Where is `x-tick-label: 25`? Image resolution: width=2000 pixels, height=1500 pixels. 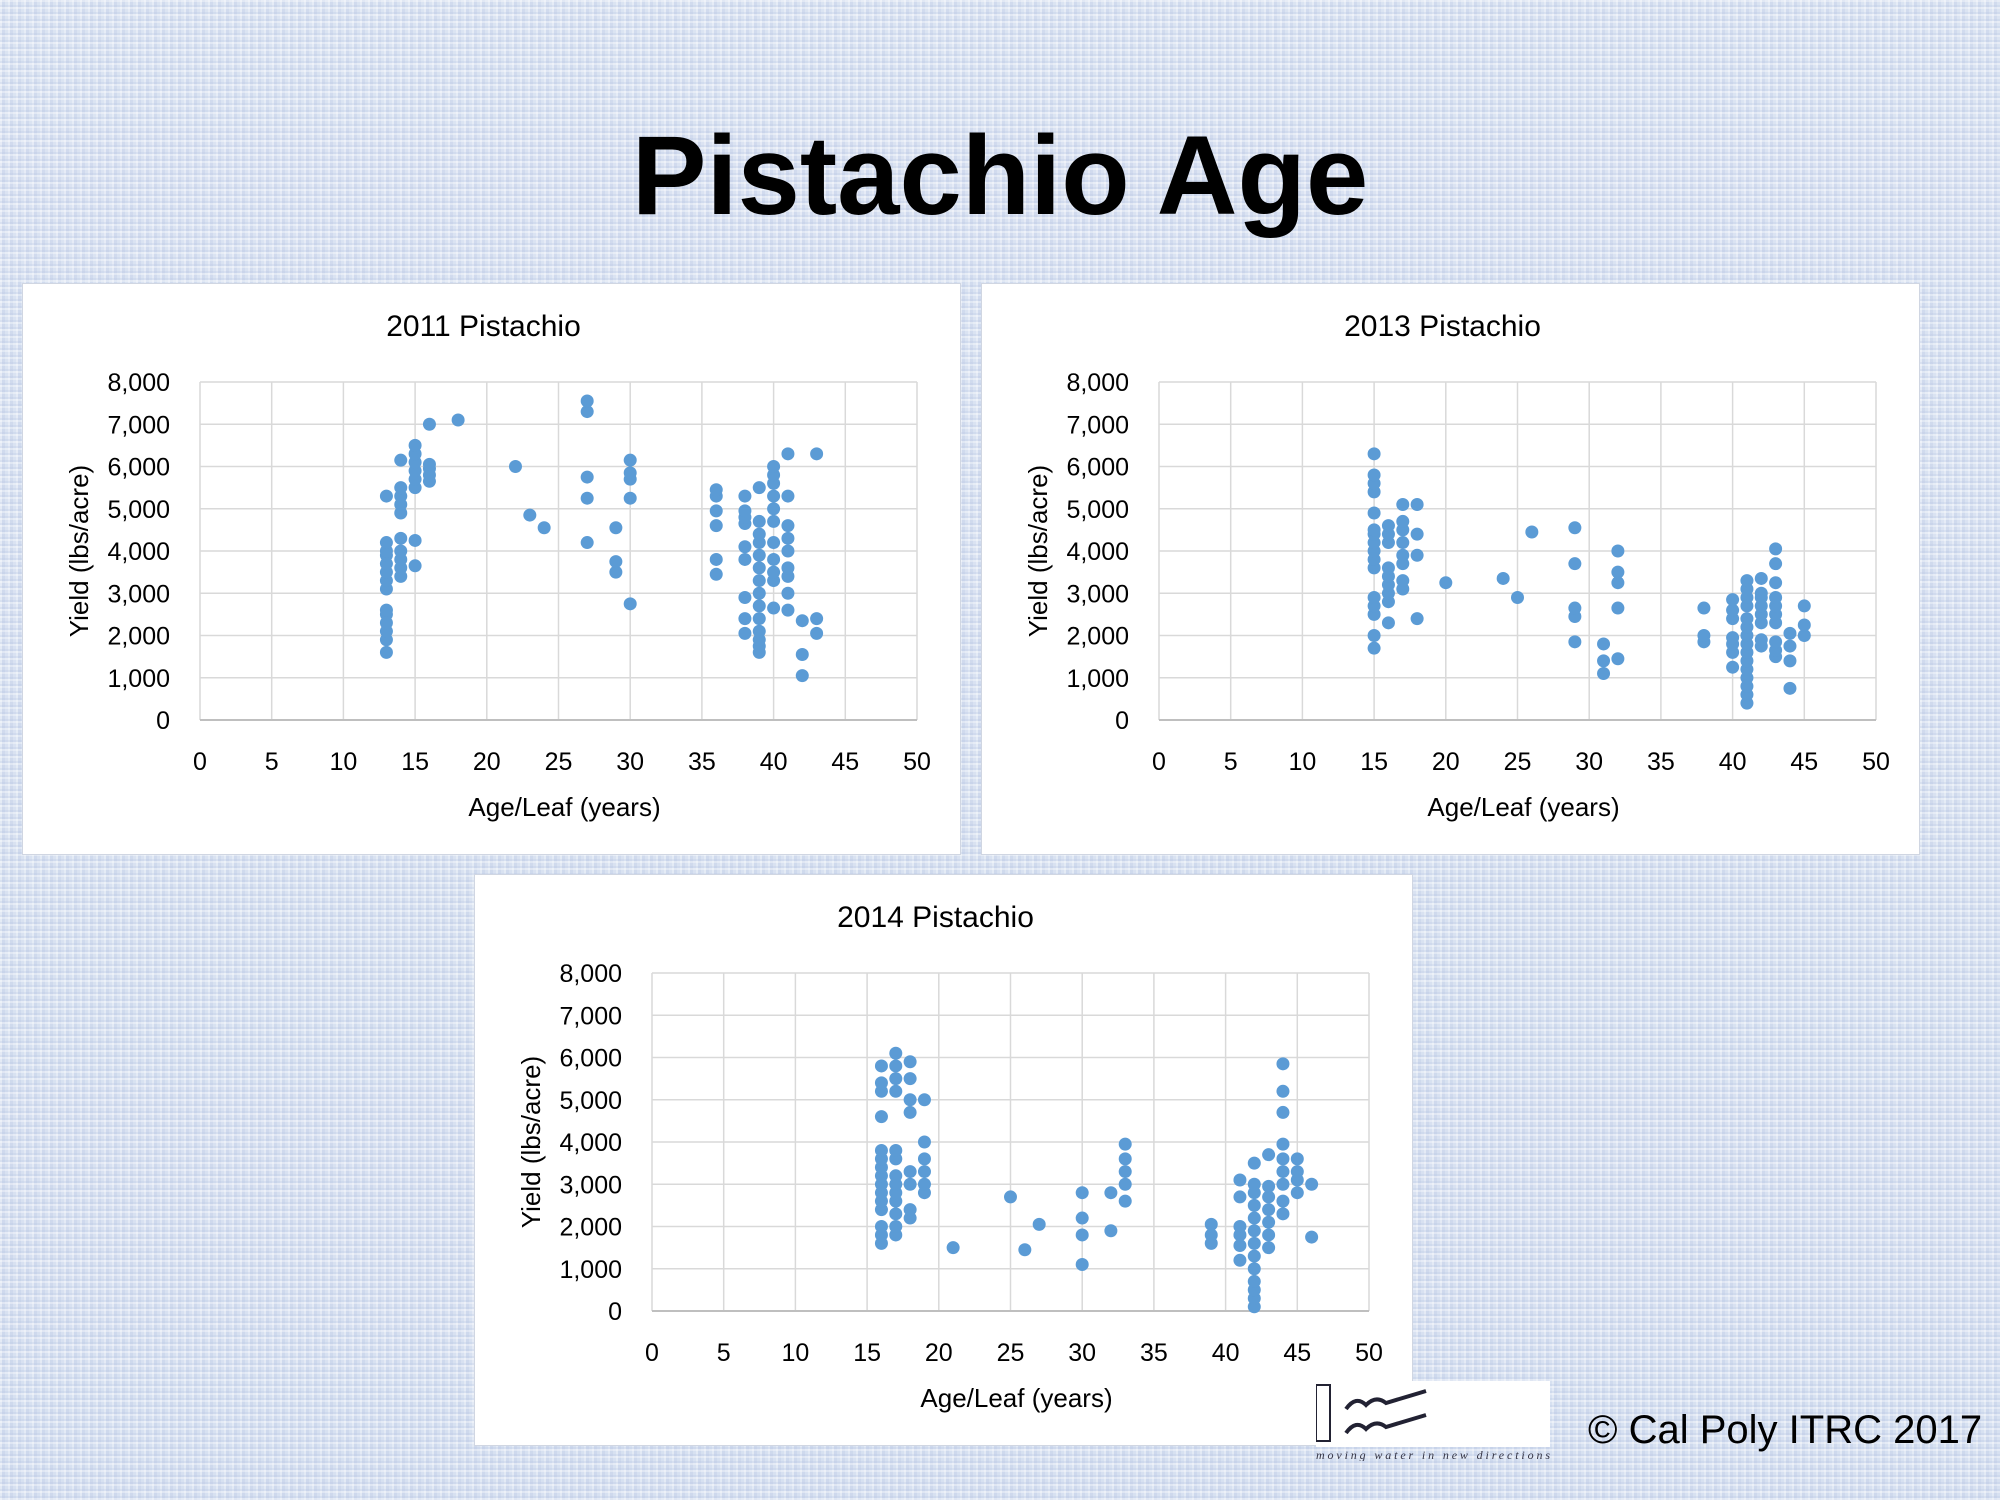 x-tick-label: 25 is located at coordinates (1011, 1353).